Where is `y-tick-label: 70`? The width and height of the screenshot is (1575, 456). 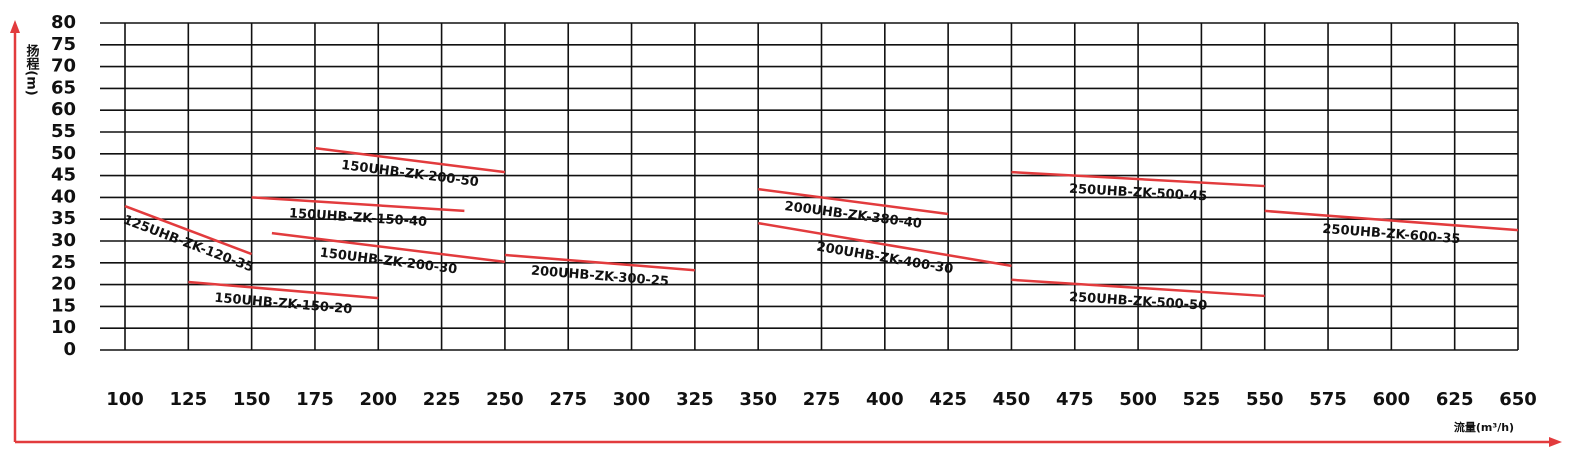
y-tick-label: 70 is located at coordinates (63, 66).